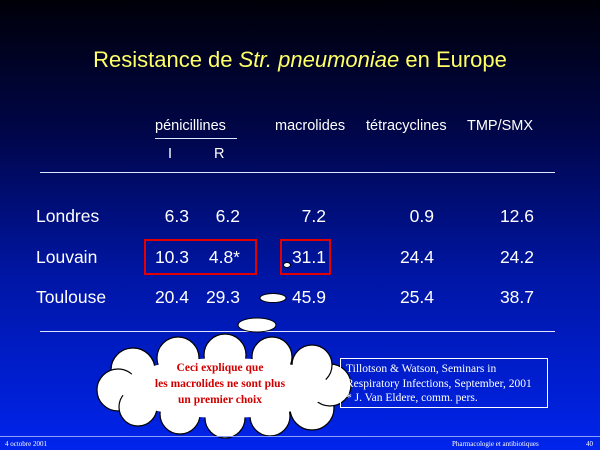 The image size is (600, 450). What do you see at coordinates (297, 331) in the screenshot?
I see `table-bottom-rule` at bounding box center [297, 331].